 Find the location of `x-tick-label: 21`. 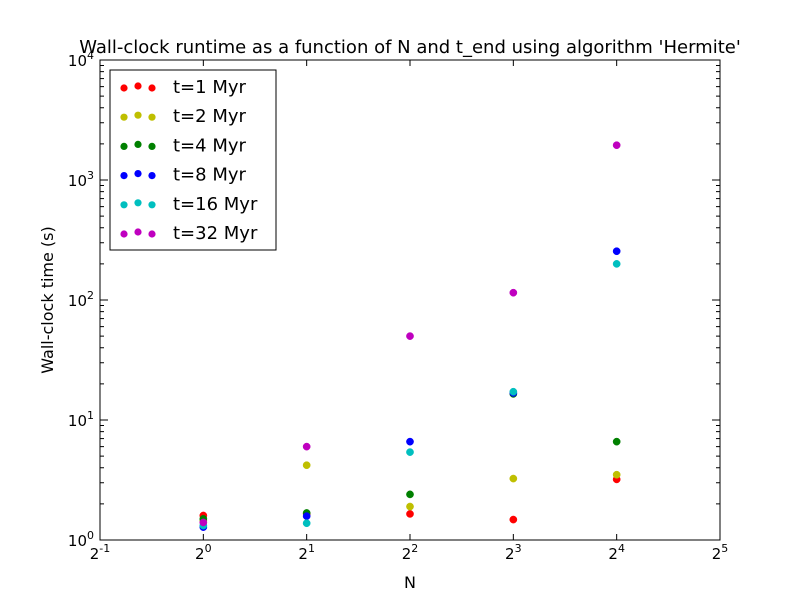

x-tick-label: 21 is located at coordinates (306, 552).